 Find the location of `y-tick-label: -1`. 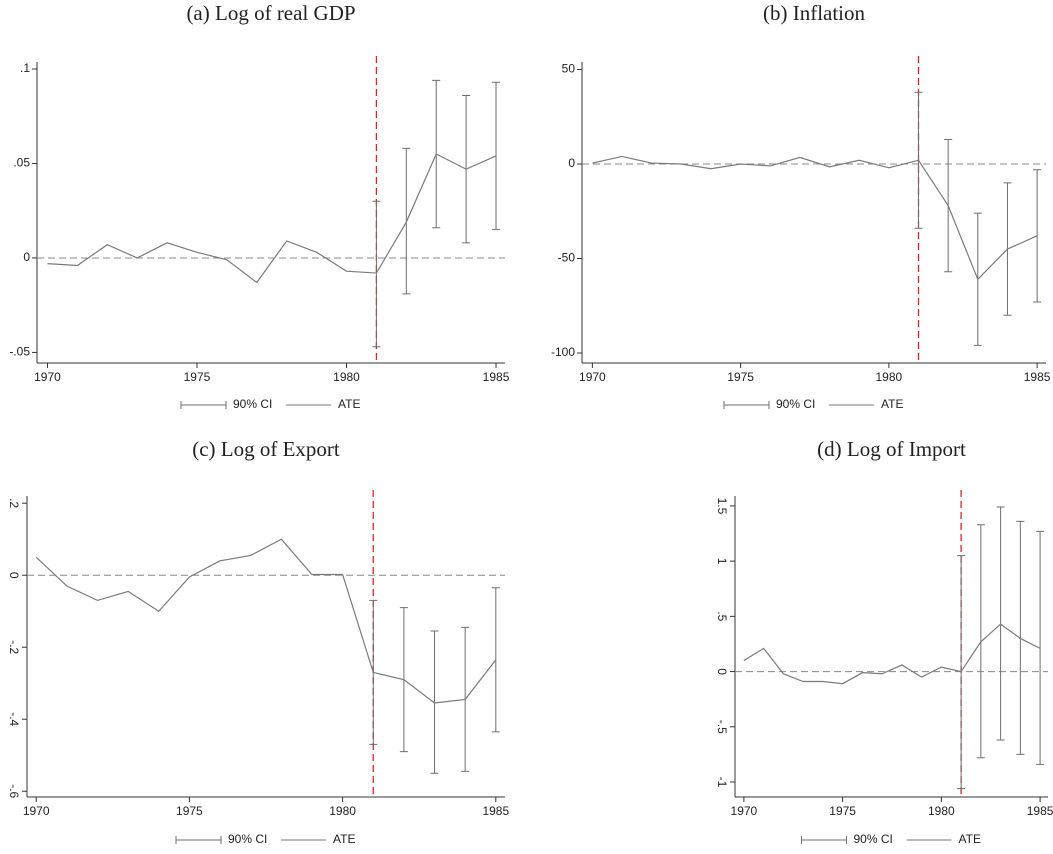

y-tick-label: -1 is located at coordinates (722, 782).